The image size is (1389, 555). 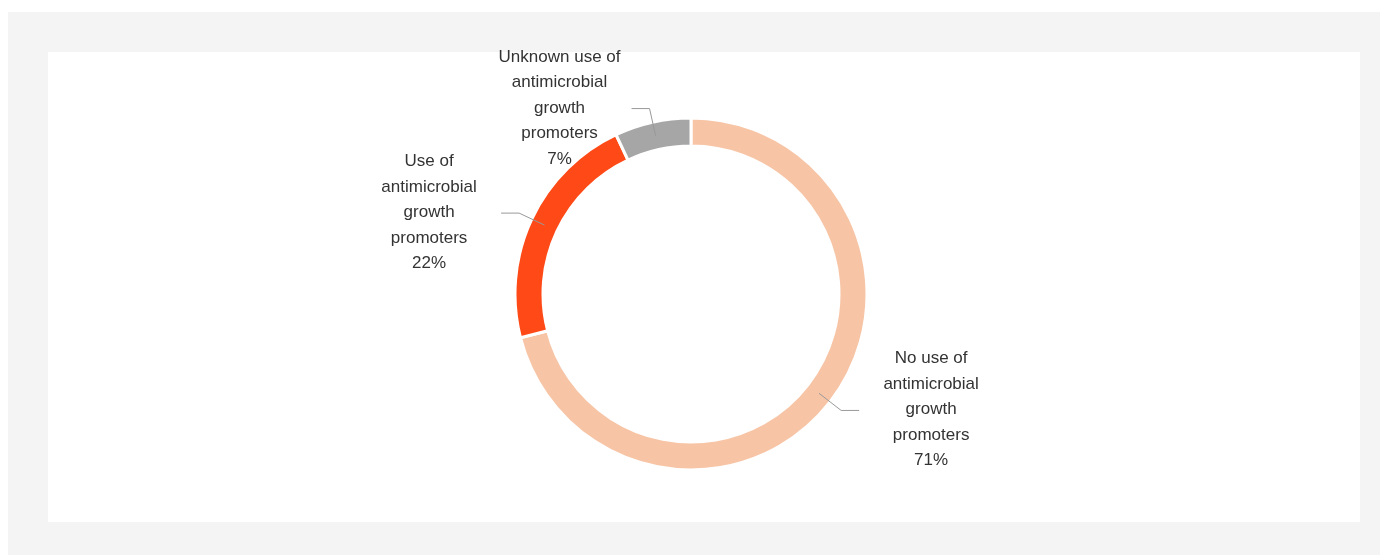 I want to click on slice-label: No use of antimicrobial growth promoters, so click(x=931, y=396).